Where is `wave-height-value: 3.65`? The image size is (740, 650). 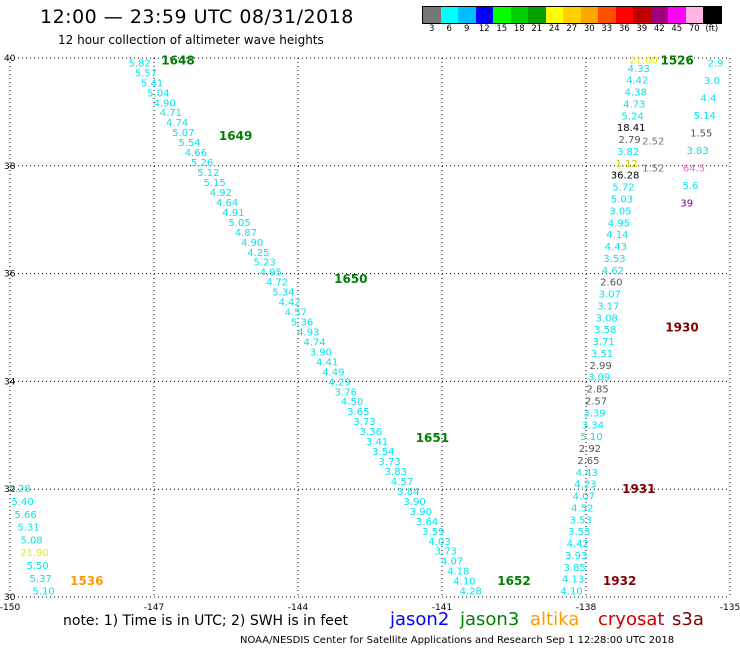 wave-height-value: 3.65 is located at coordinates (358, 412).